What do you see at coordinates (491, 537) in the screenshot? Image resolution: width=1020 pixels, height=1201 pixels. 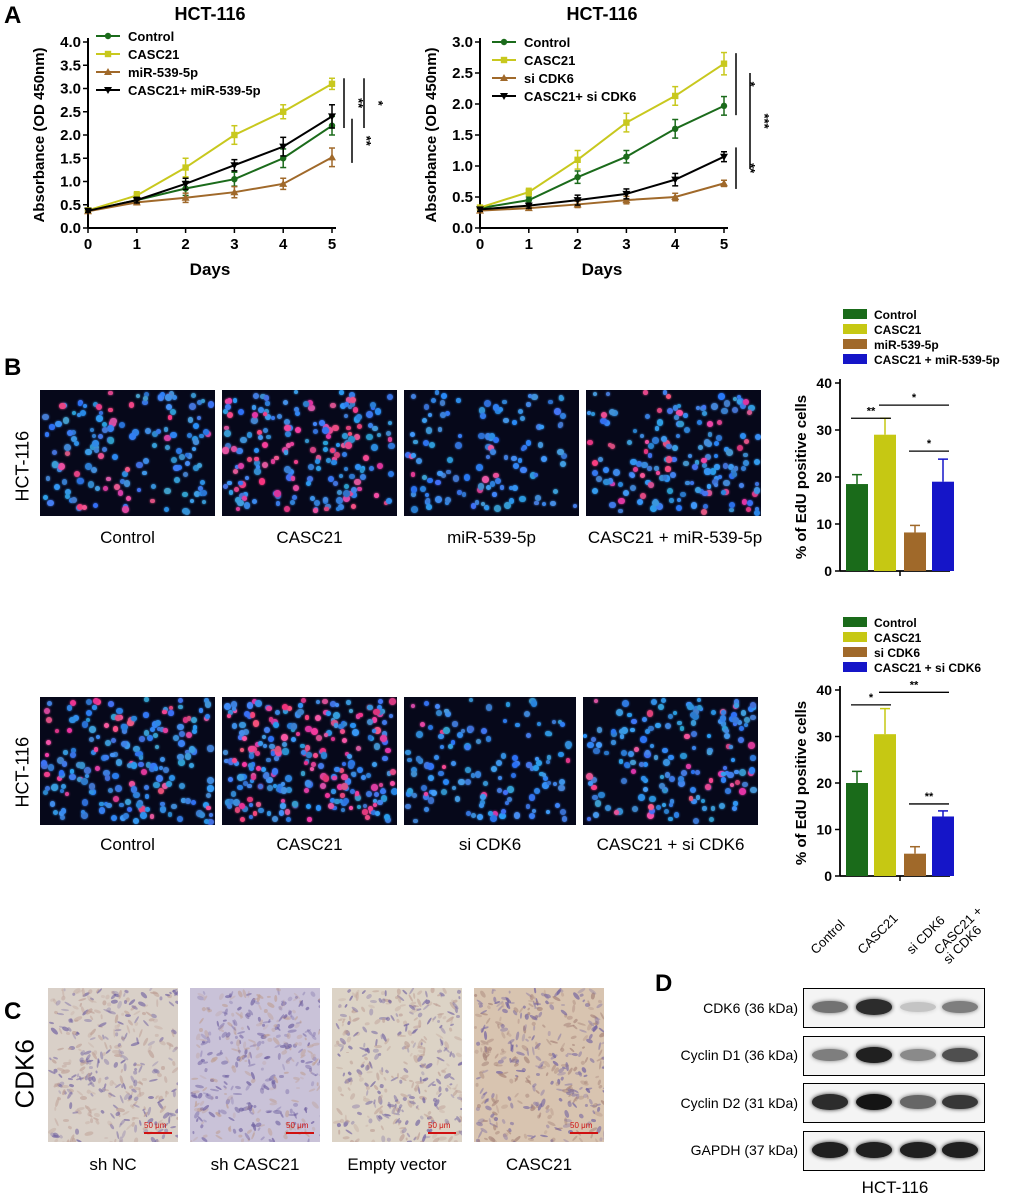 I see `micro-label-mir-1: miR-539-5p` at bounding box center [491, 537].